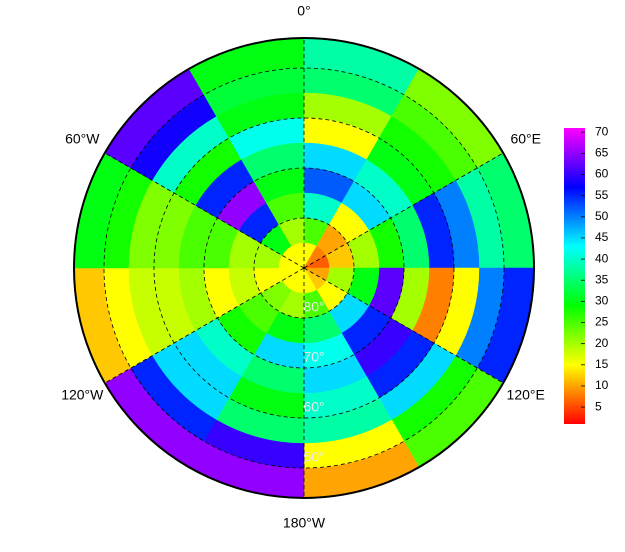 Image resolution: width=625 pixels, height=552 pixels. What do you see at coordinates (602, 364) in the screenshot?
I see `colorbar-label: 15` at bounding box center [602, 364].